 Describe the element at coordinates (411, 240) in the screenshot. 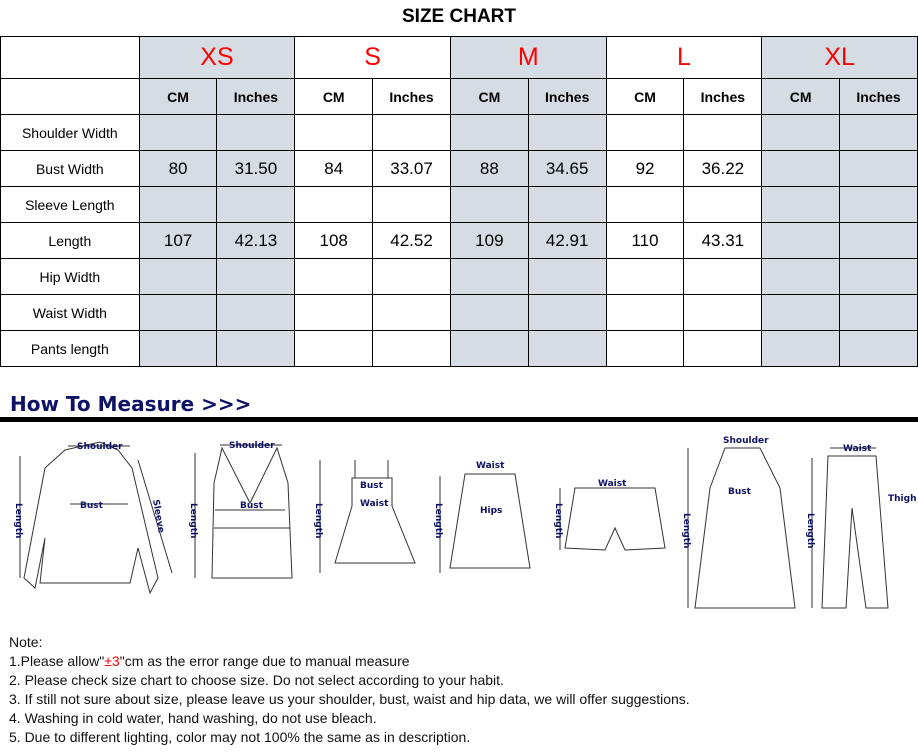

I see `value-cell: 42.52` at that location.